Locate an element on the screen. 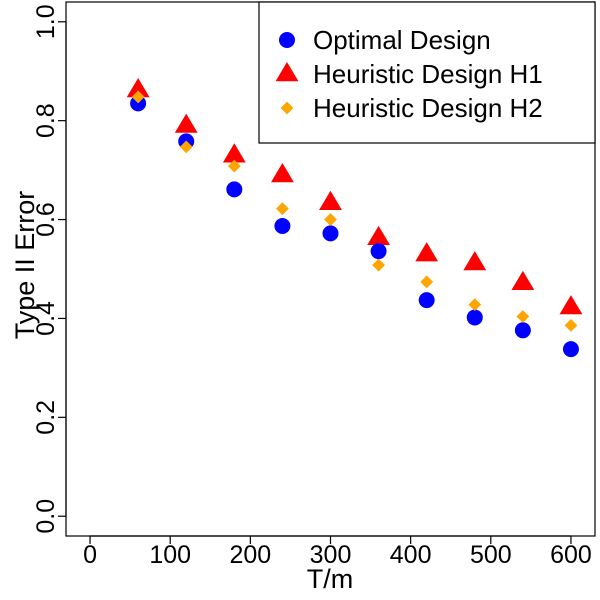 Image resolution: width=600 pixels, height=600 pixels. y-axis: 0.0 0.2 0.4 0.6 0.8 1.0 is located at coordinates (49, 269).